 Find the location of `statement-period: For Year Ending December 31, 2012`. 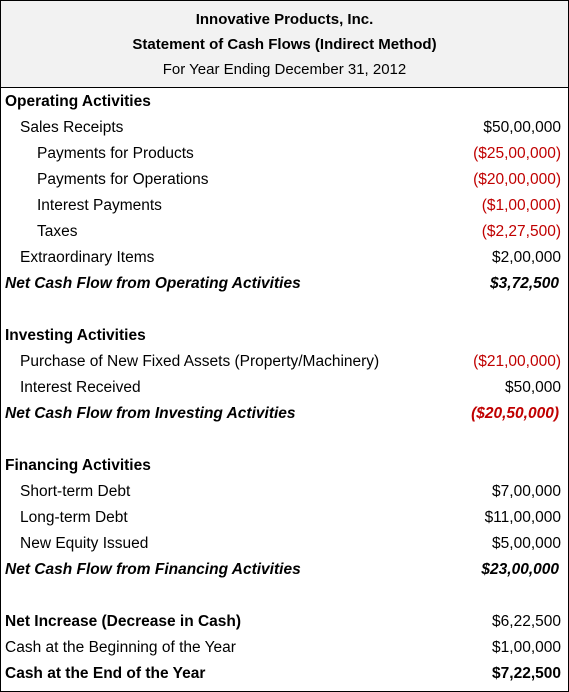

statement-period: For Year Ending December 31, 2012 is located at coordinates (284, 69).